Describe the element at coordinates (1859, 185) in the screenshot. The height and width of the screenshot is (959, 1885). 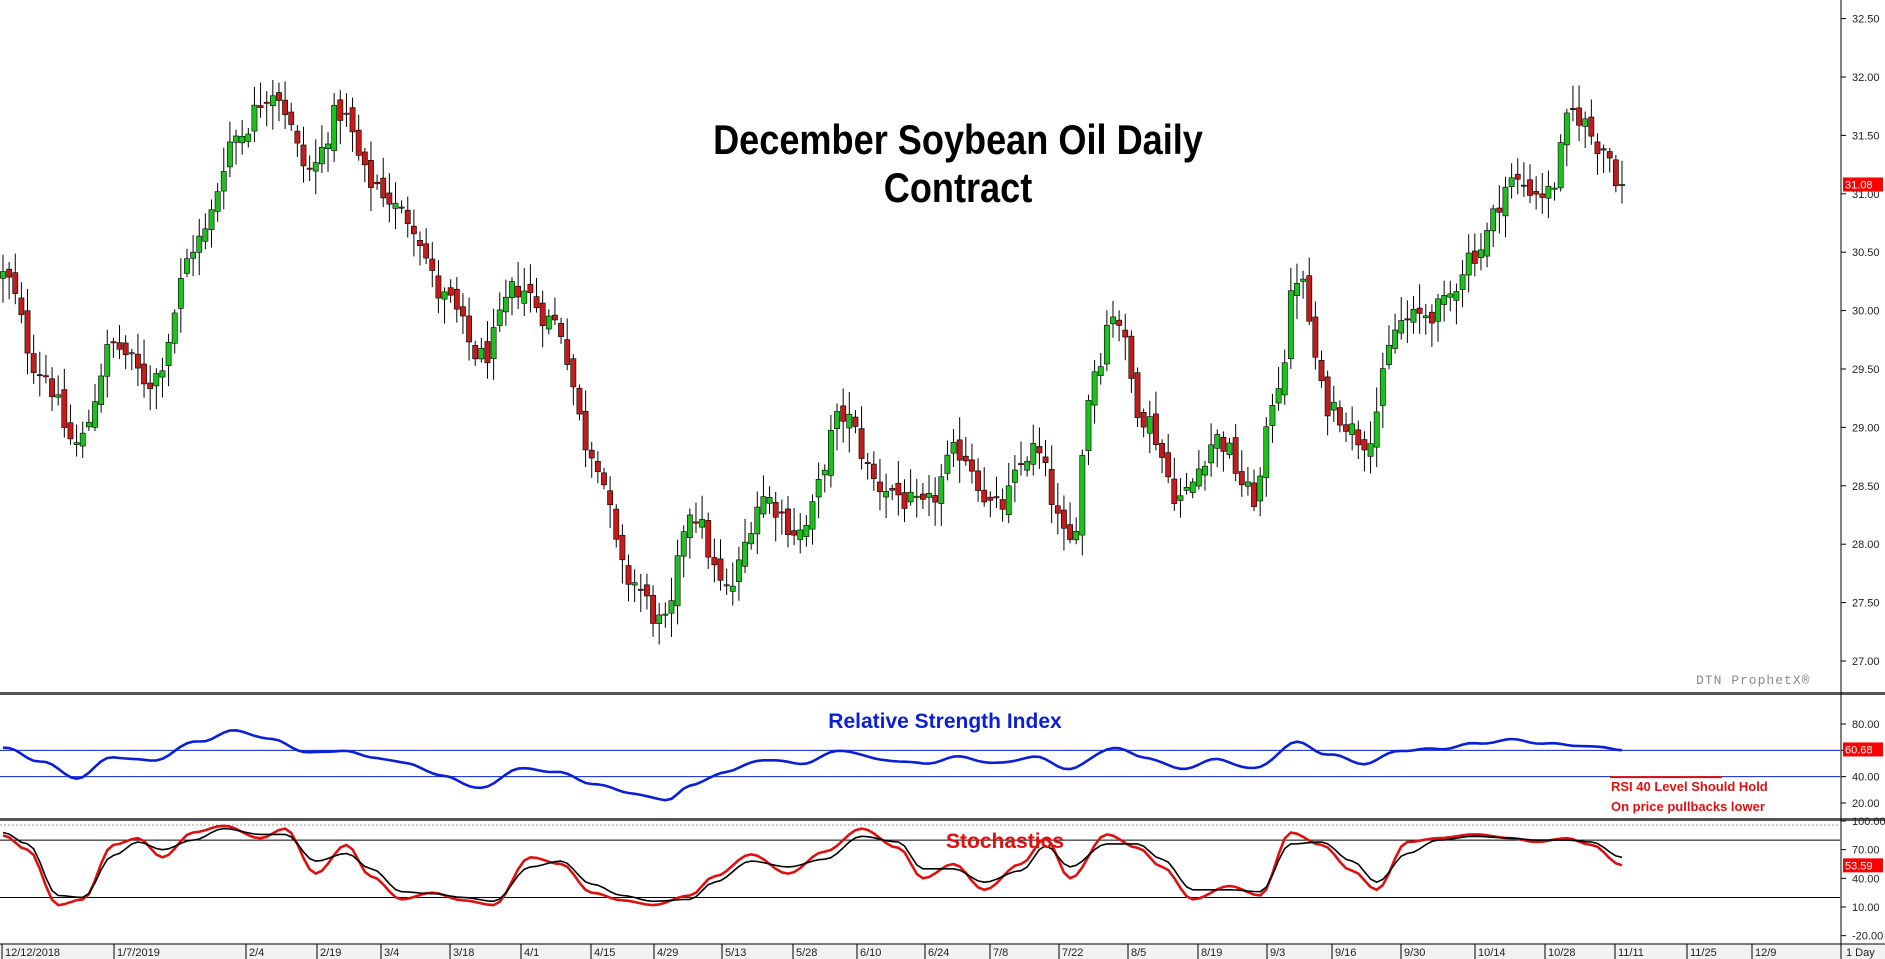
I see `last-price-badge: 31.08` at that location.